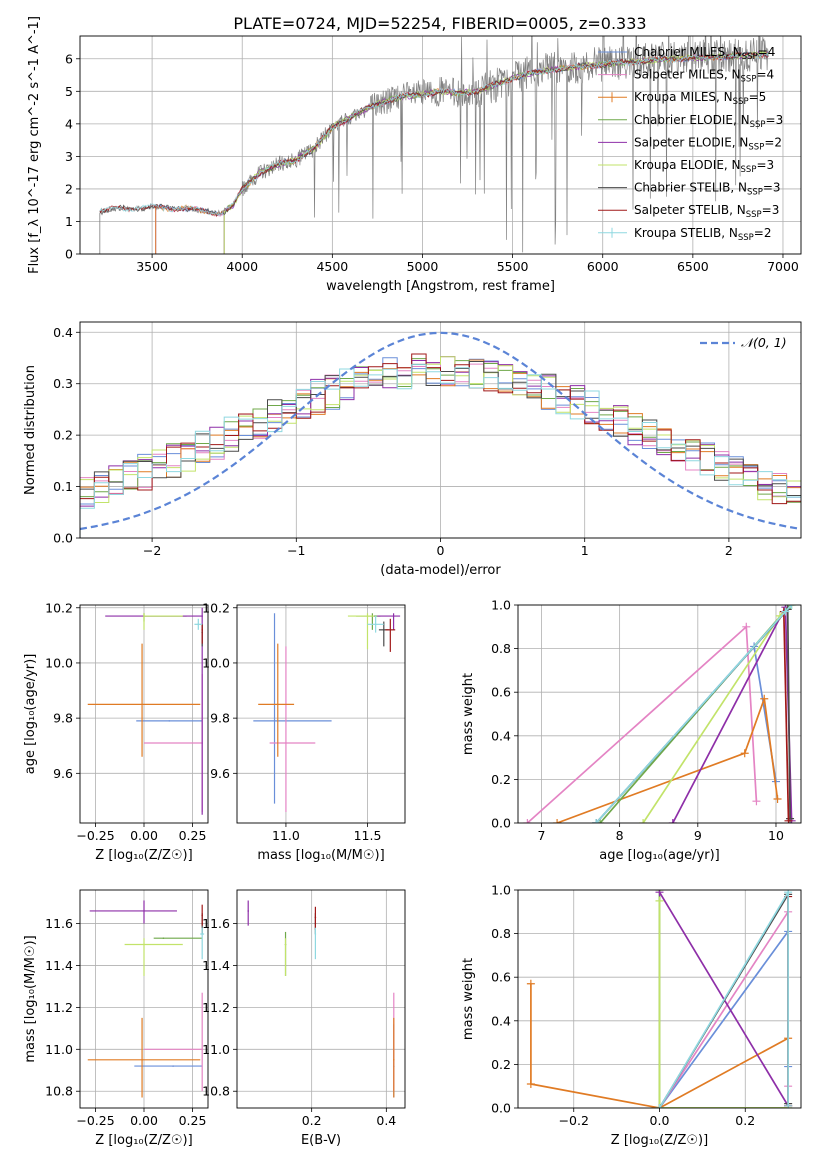 The width and height of the screenshot is (819, 1170). I want to click on y-tick-label: 0.2, so click(501, 1064).